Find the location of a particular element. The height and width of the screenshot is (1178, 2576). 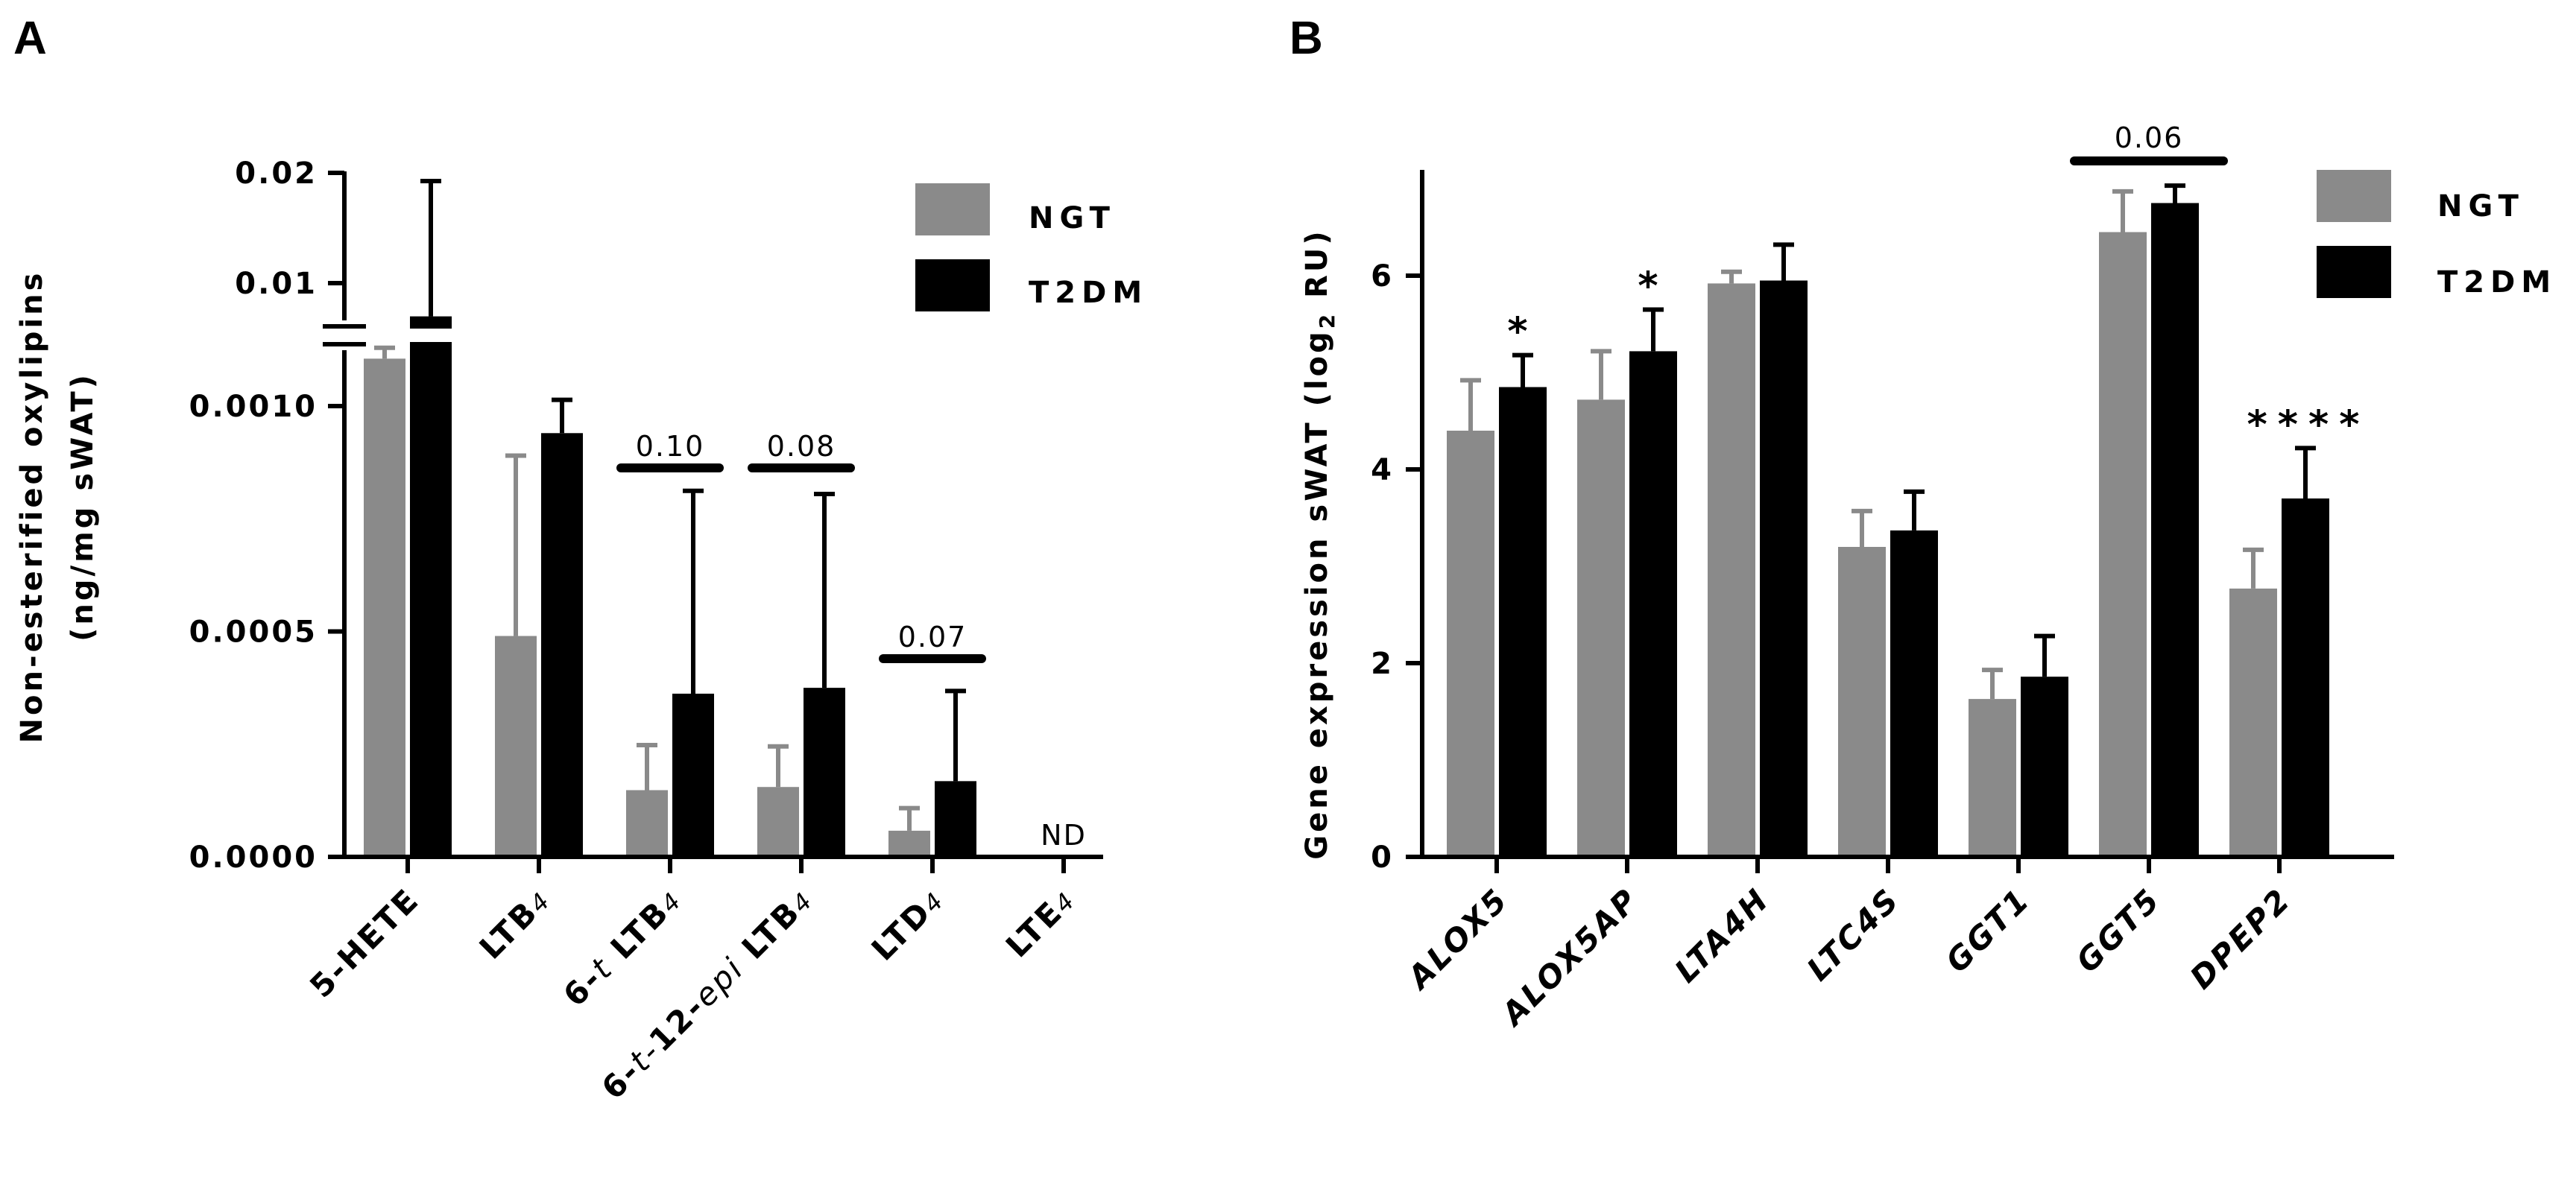

panel-b-ytick-label-0: 0 is located at coordinates (1382, 858).